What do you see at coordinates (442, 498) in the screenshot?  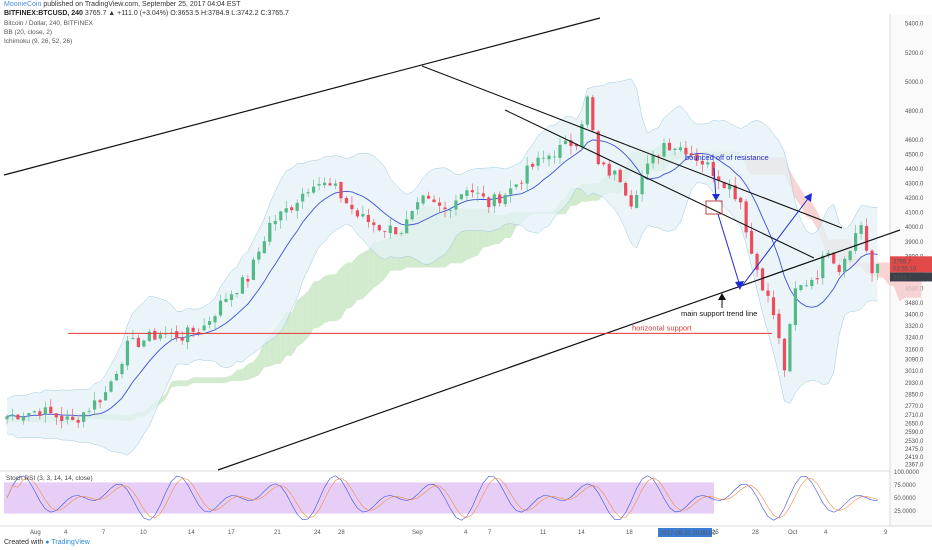 I see `stoch-d-line` at bounding box center [442, 498].